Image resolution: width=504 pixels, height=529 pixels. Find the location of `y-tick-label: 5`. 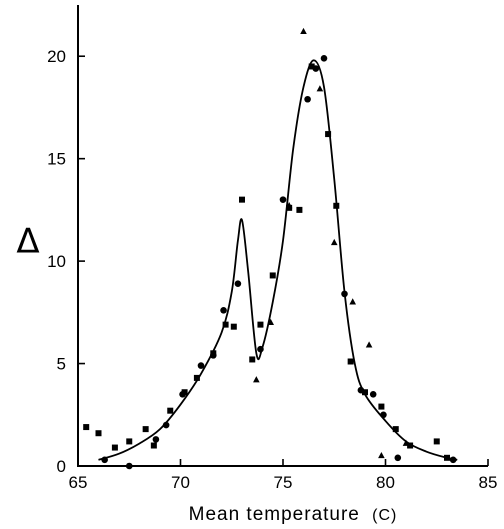

y-tick-label: 5 is located at coordinates (61, 364).